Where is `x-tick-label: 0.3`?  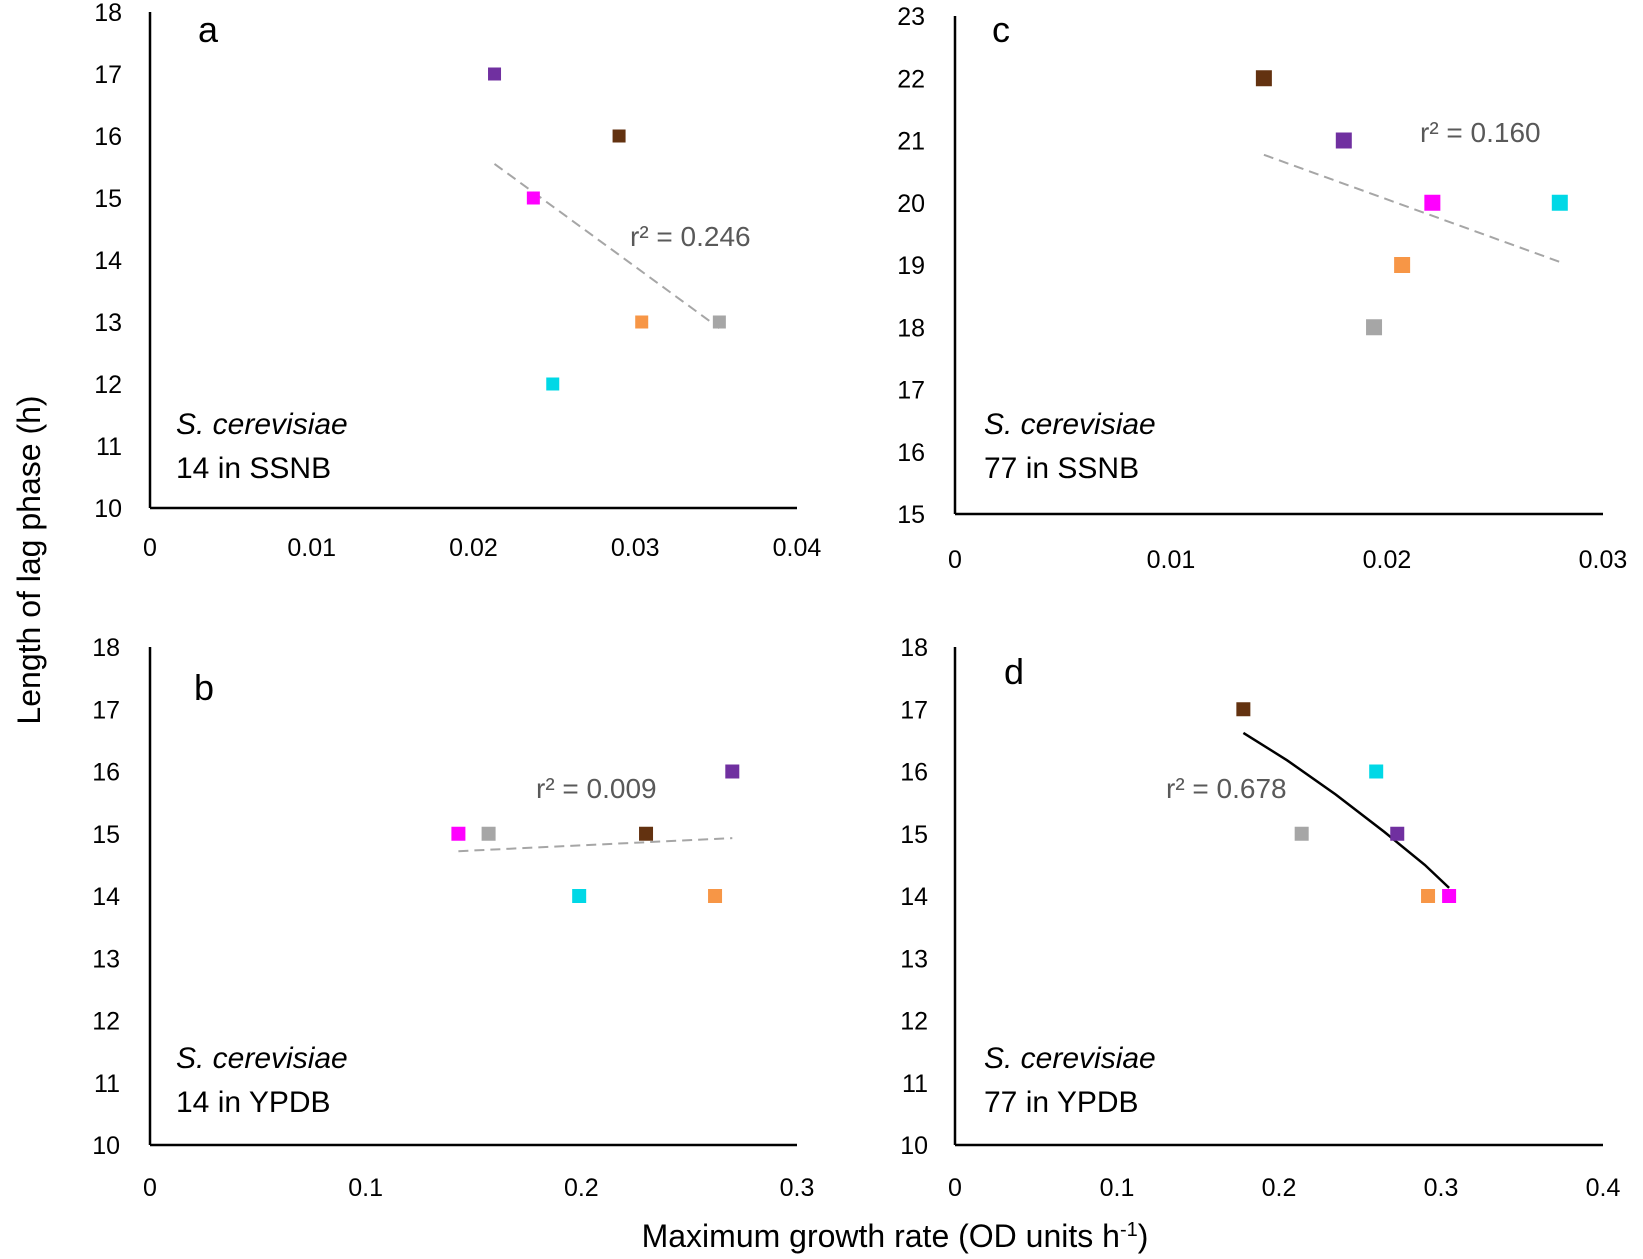 x-tick-label: 0.3 is located at coordinates (797, 1188).